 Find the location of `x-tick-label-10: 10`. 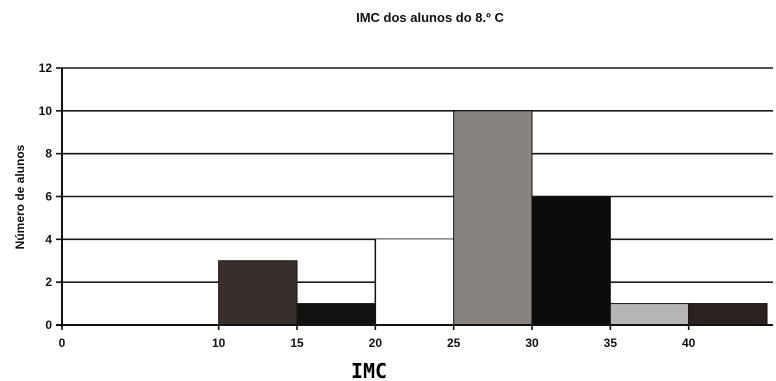

x-tick-label-10: 10 is located at coordinates (219, 343).